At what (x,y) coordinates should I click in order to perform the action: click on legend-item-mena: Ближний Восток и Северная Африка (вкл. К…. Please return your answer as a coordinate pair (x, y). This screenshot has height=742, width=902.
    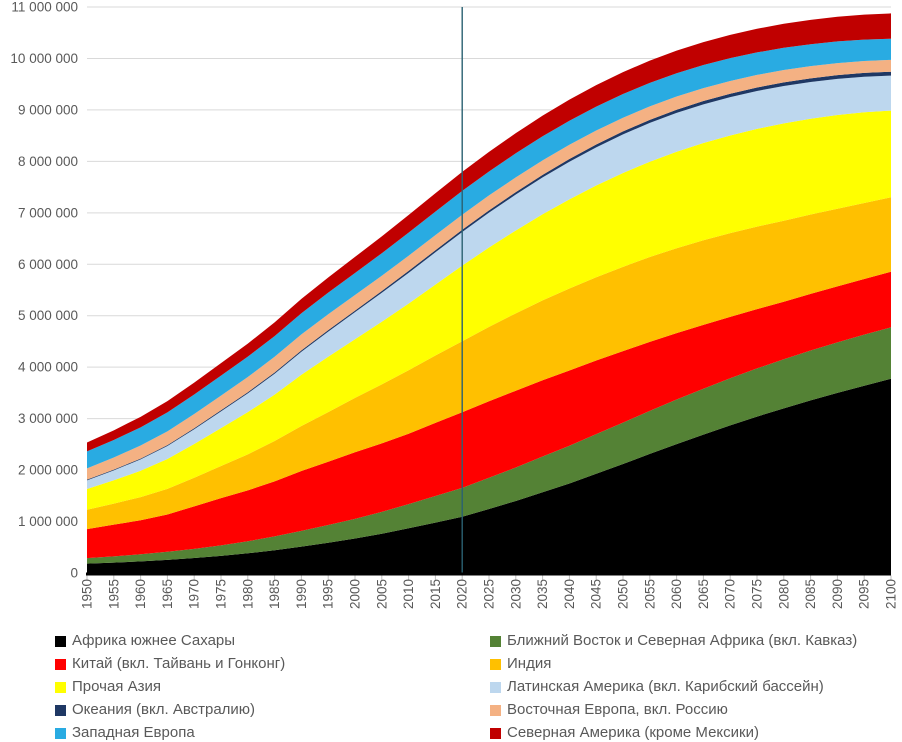
    Looking at the image, I should click on (673, 641).